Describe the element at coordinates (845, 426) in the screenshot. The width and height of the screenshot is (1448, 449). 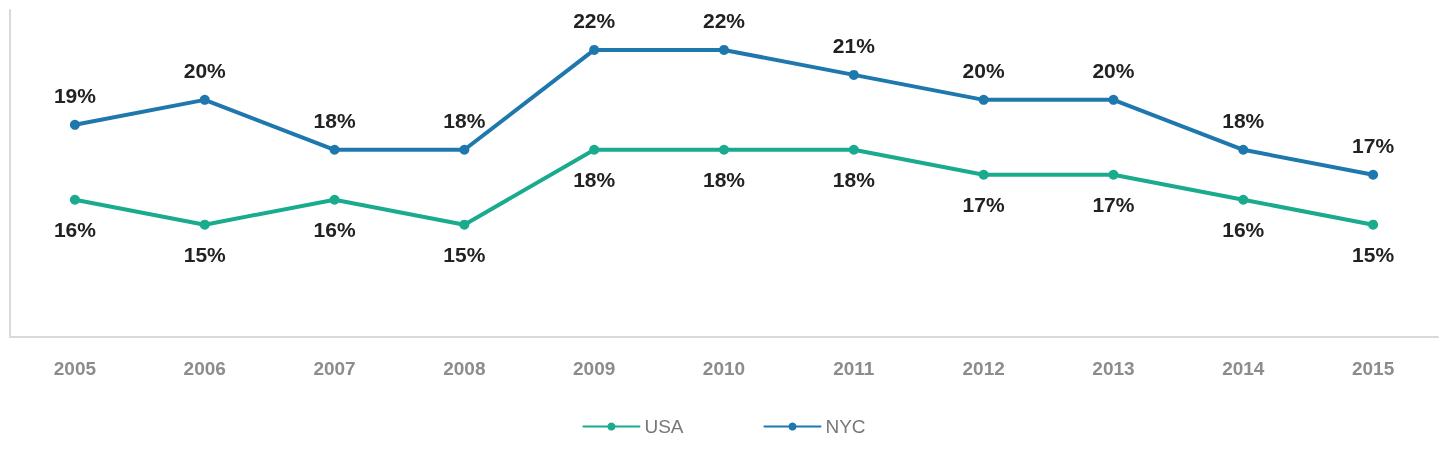
I see `legend-label: NYC` at that location.